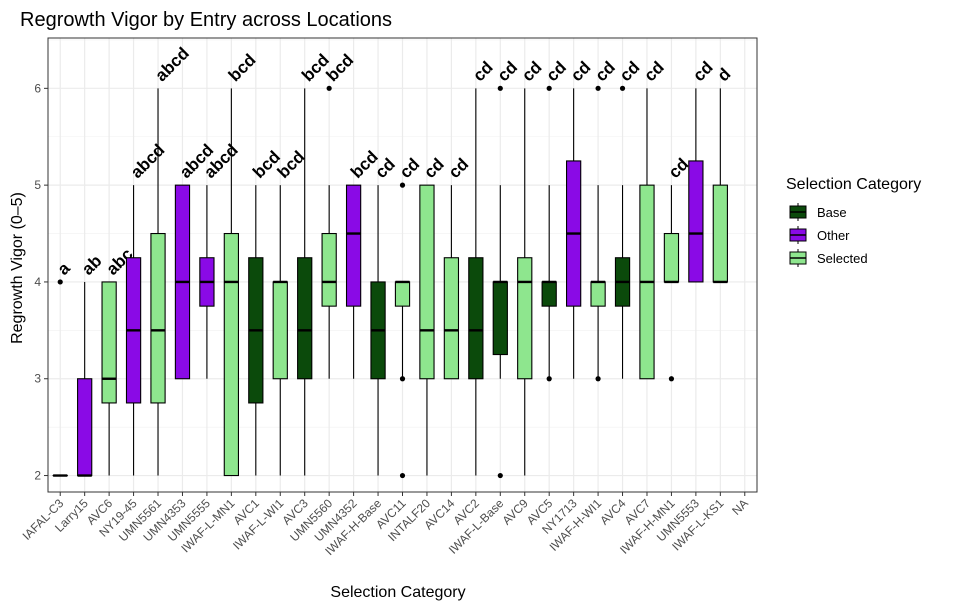  What do you see at coordinates (613, 512) in the screenshot?
I see `x-tick-label: AVC4` at bounding box center [613, 512].